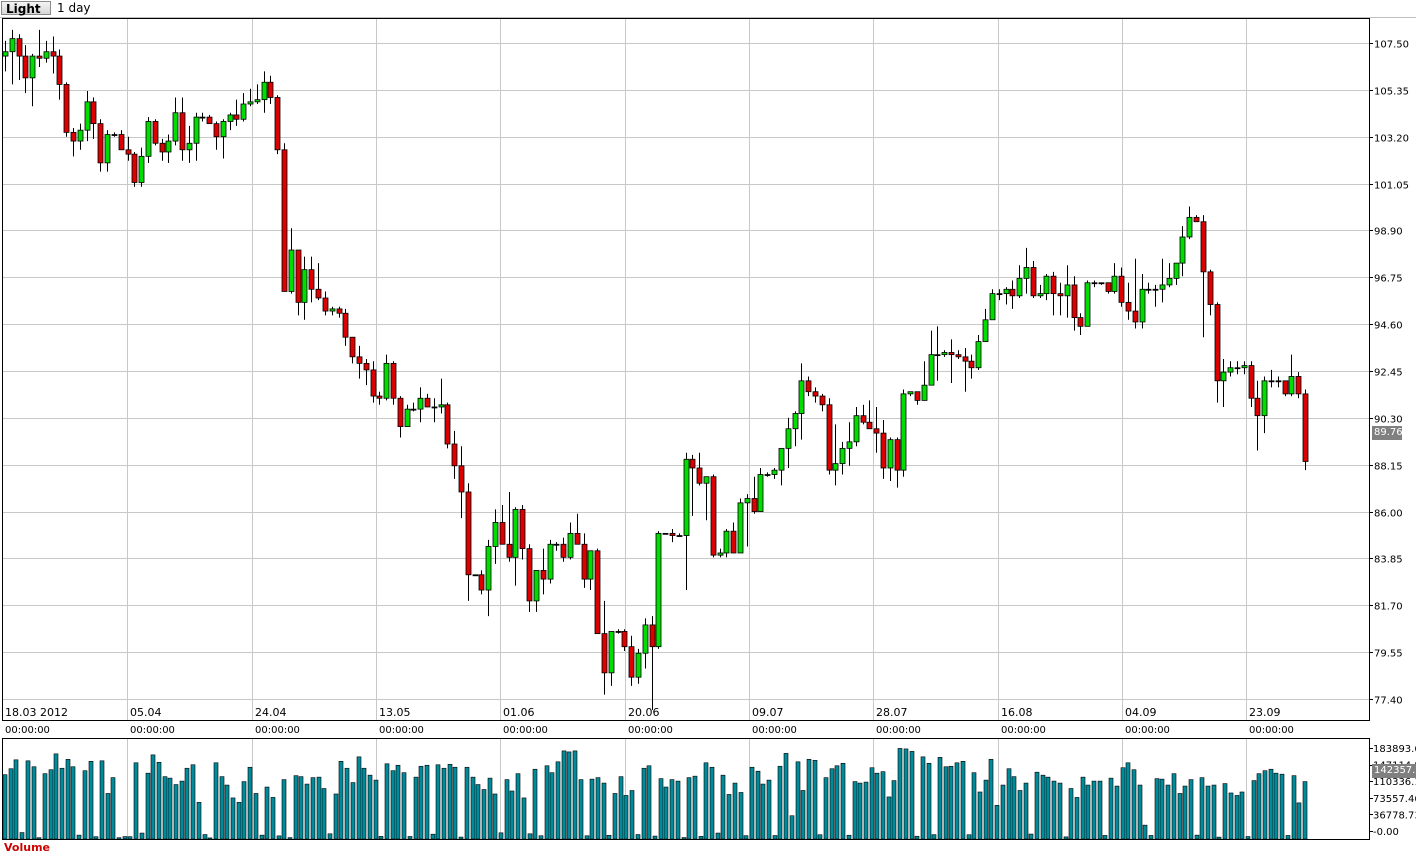  Describe the element at coordinates (1017, 712) in the screenshot. I see `x-date-label: 16.08` at that location.